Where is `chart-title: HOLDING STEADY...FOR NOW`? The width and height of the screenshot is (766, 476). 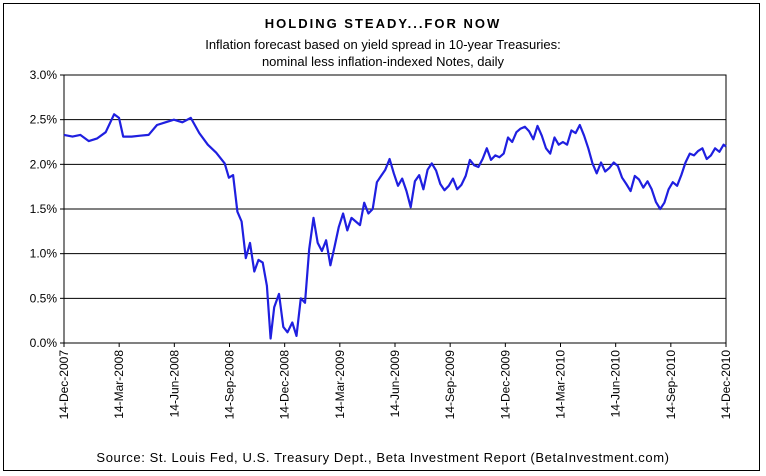 chart-title: HOLDING STEADY...FOR NOW is located at coordinates (383, 23).